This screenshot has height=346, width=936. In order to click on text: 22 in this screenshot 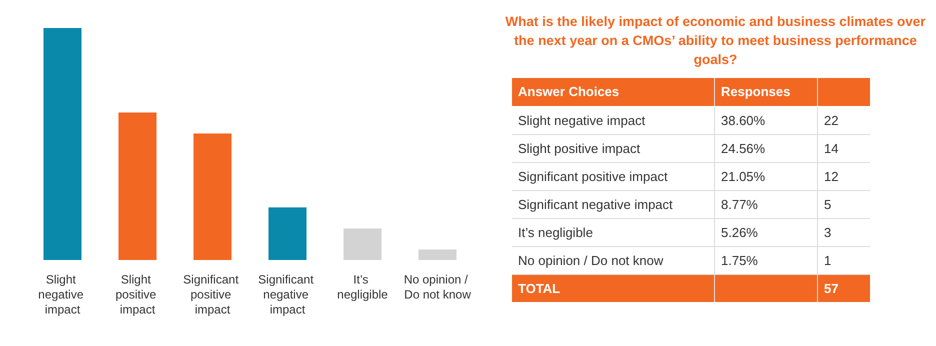, I will do `click(844, 120)`.